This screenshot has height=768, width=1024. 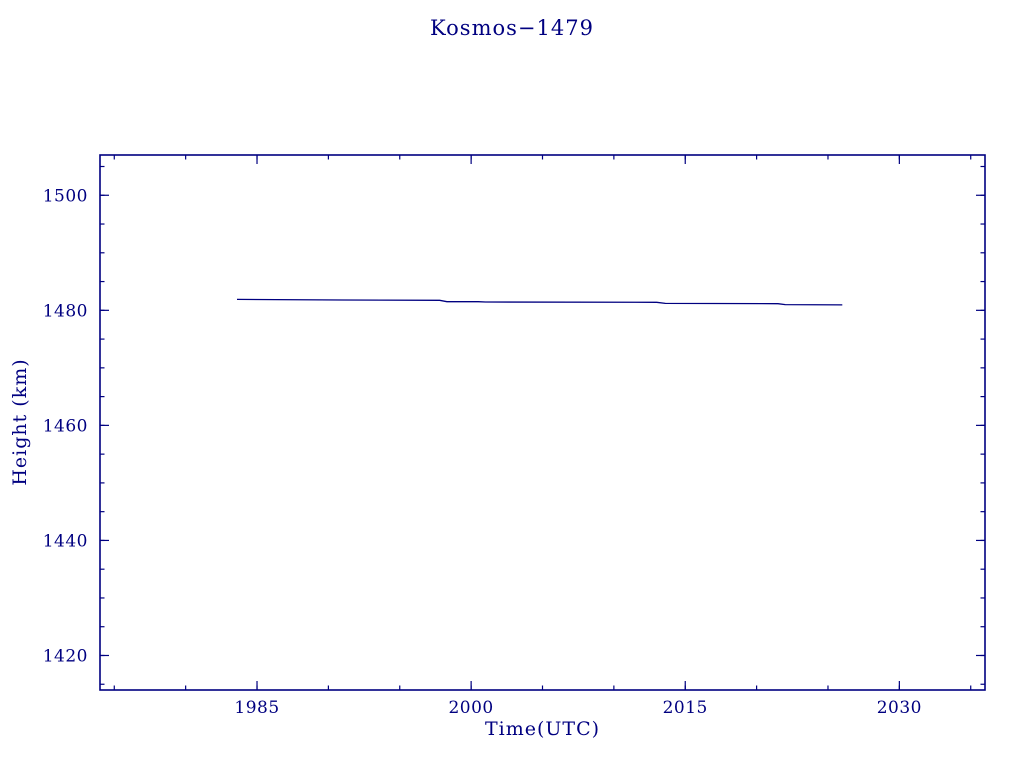 I want to click on x-tick-label: 2030, so click(x=899, y=708).